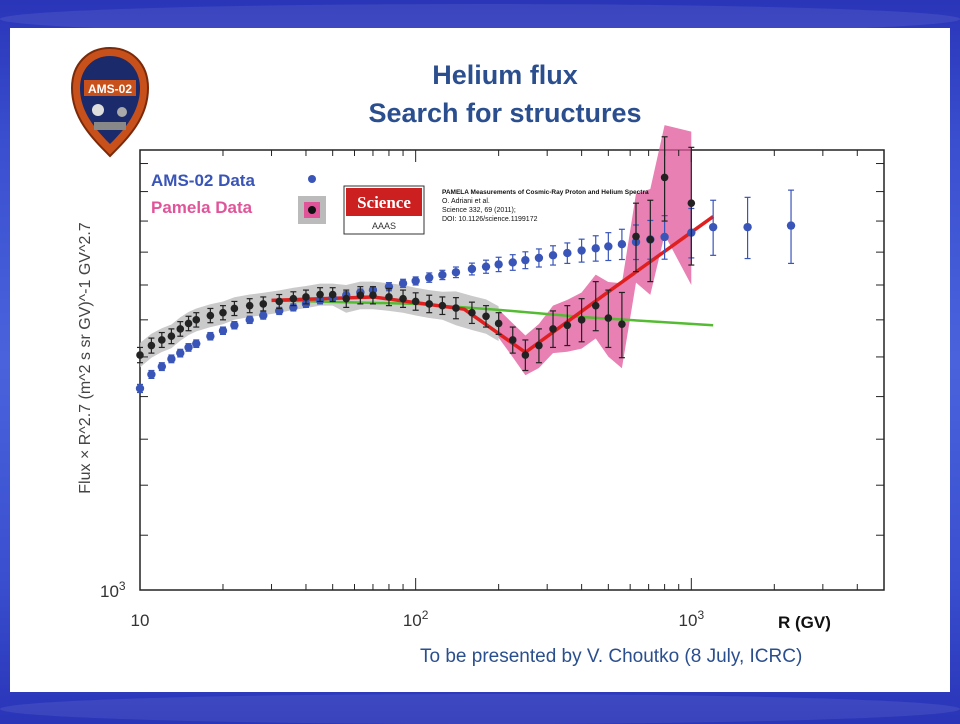  I want to click on legend-ams-marker, so click(312, 179).